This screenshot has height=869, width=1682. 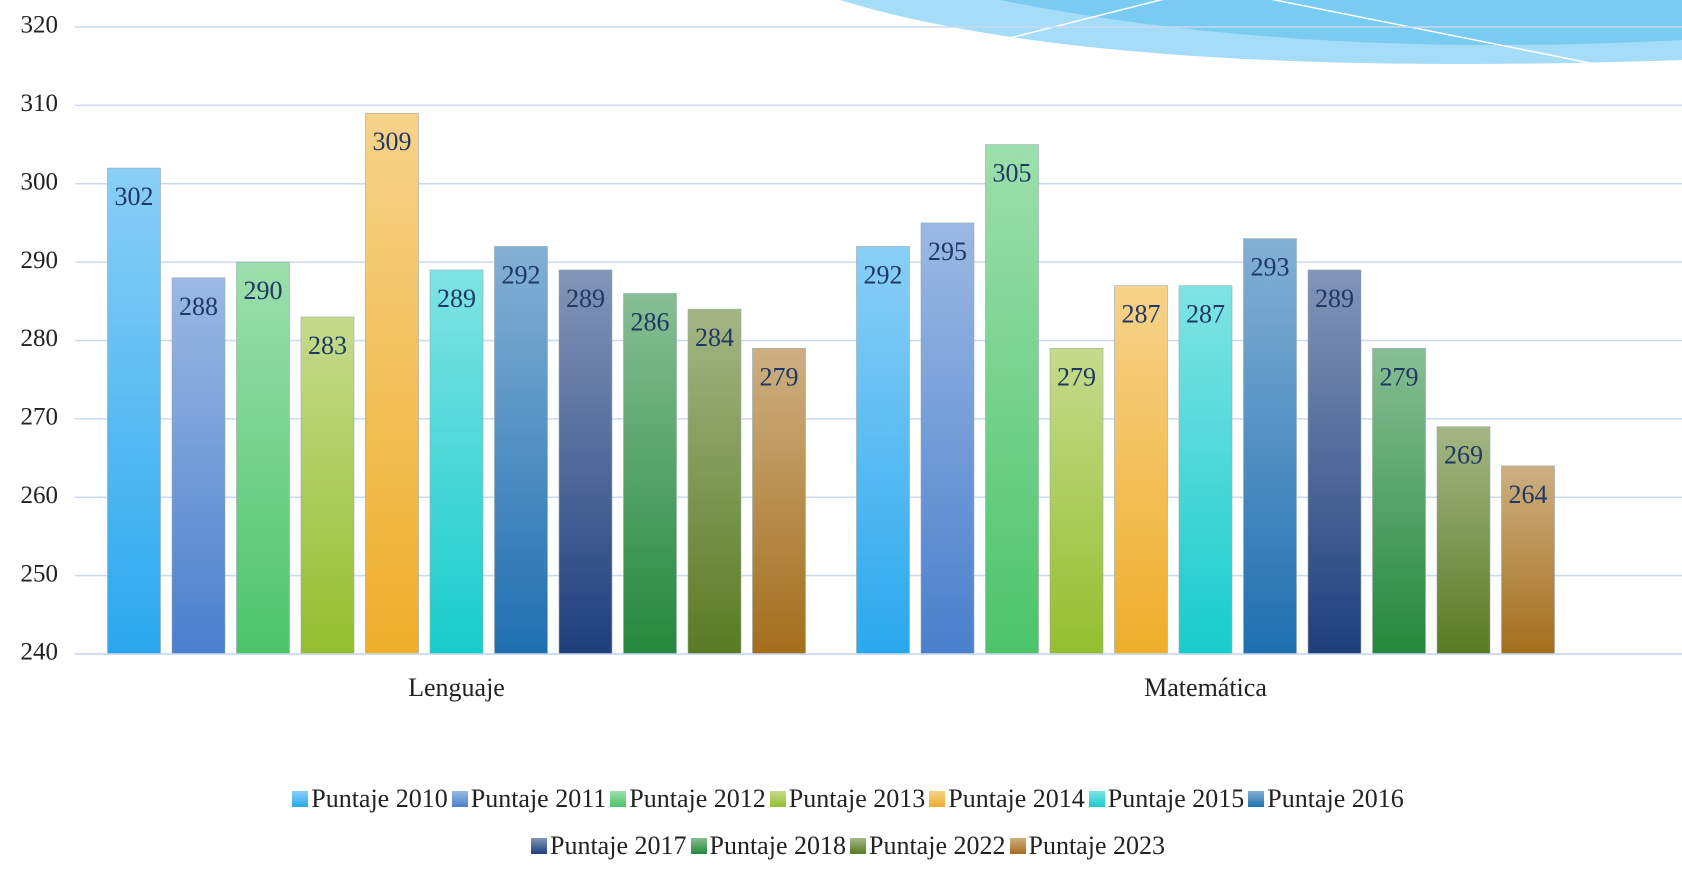 What do you see at coordinates (947, 251) in the screenshot?
I see `data-label: 295` at bounding box center [947, 251].